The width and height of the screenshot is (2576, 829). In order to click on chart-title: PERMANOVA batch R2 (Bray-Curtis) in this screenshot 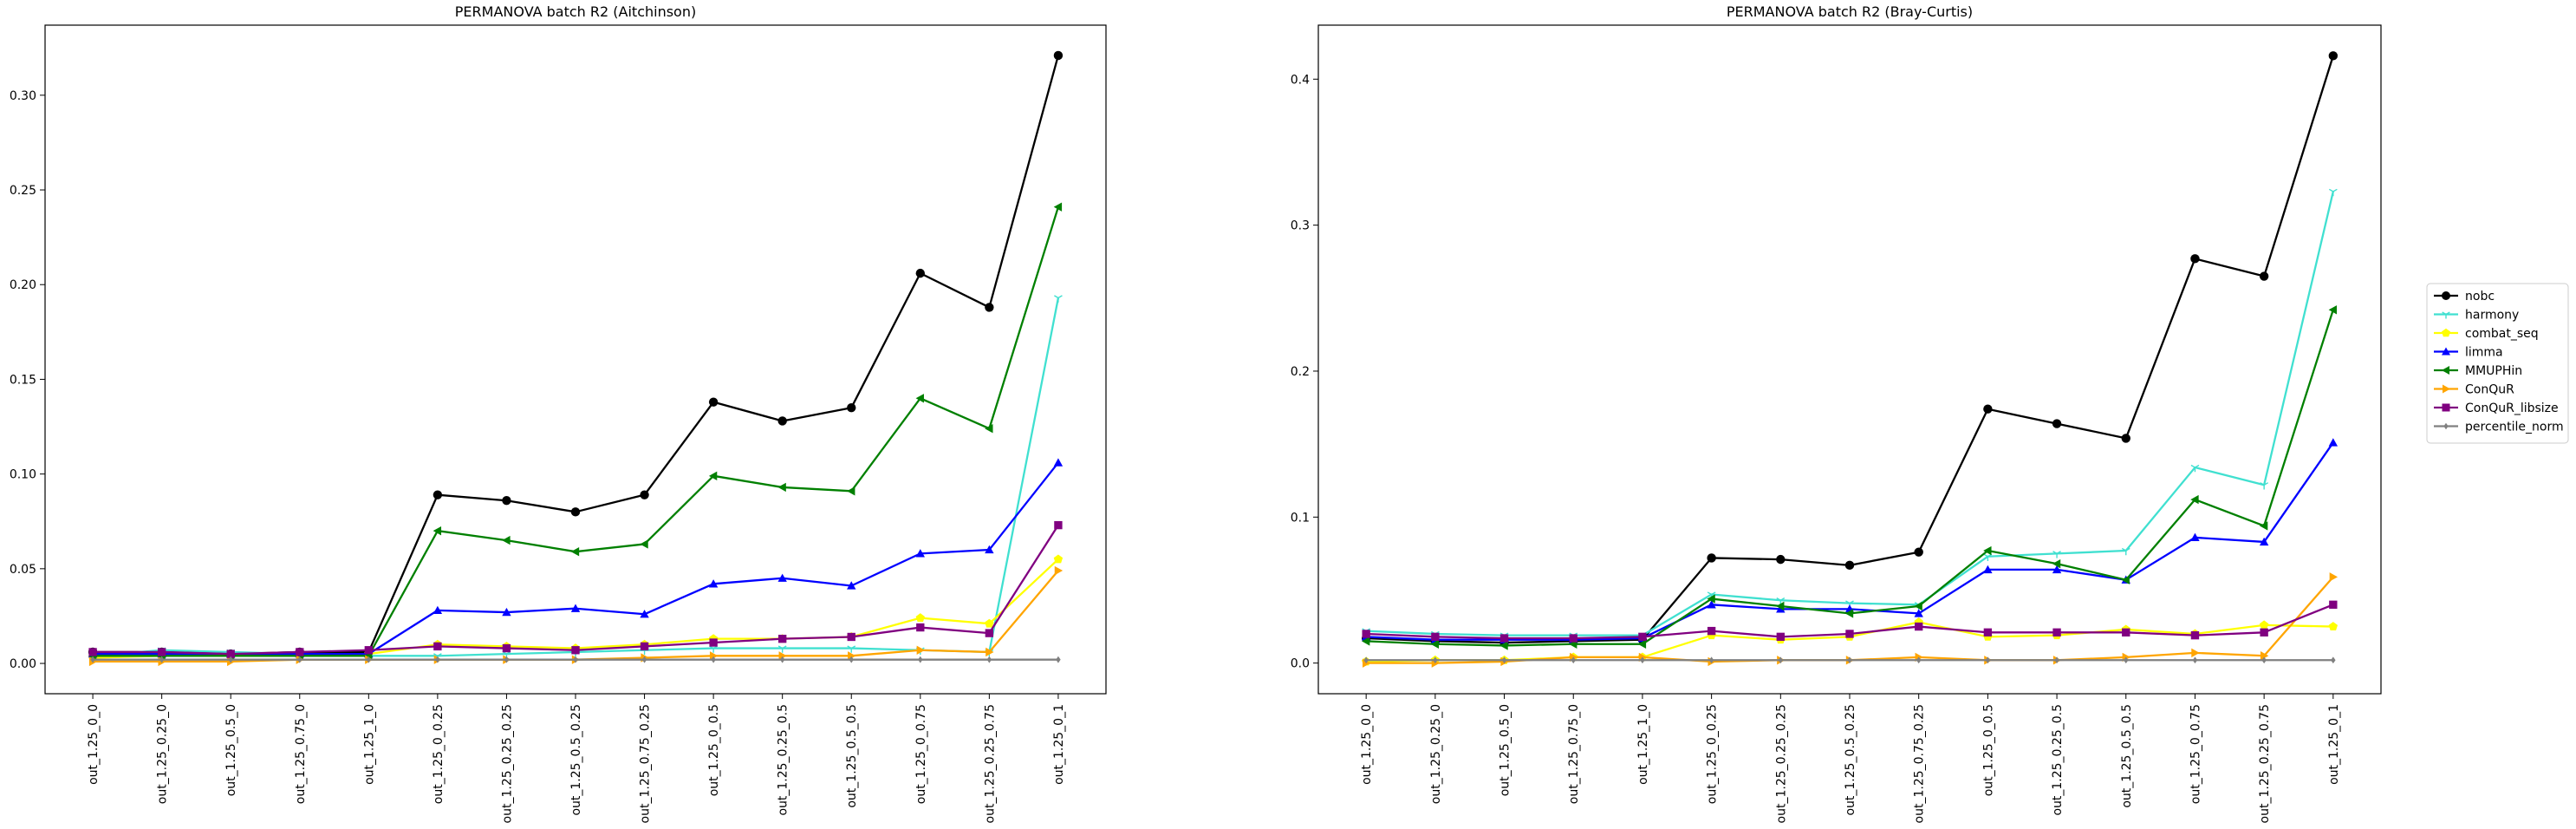, I will do `click(1850, 11)`.